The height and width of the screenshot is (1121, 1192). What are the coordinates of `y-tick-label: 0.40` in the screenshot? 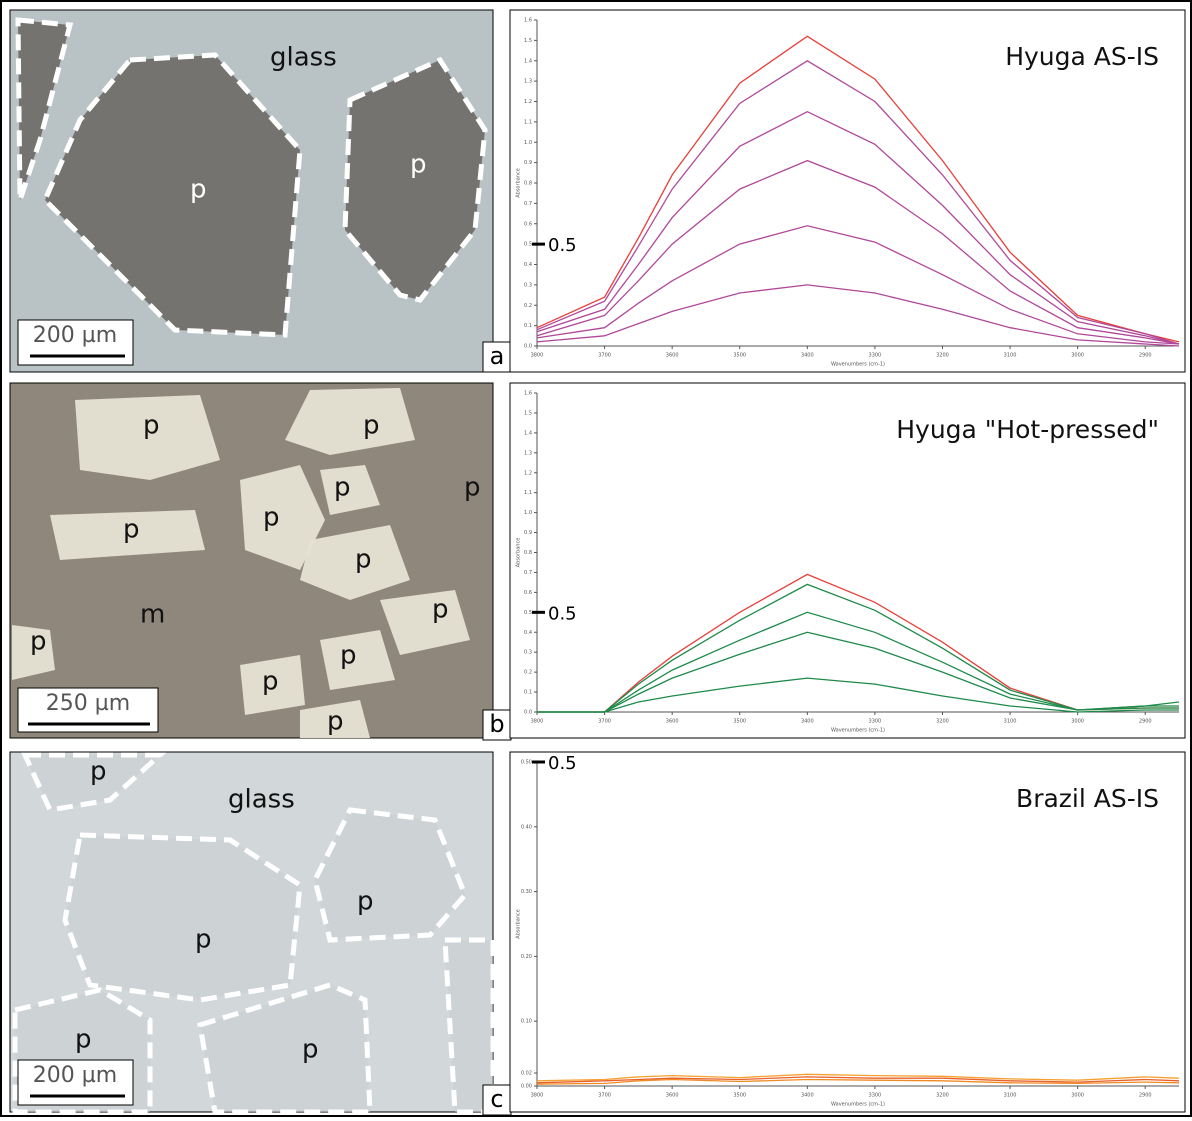 It's located at (526, 827).